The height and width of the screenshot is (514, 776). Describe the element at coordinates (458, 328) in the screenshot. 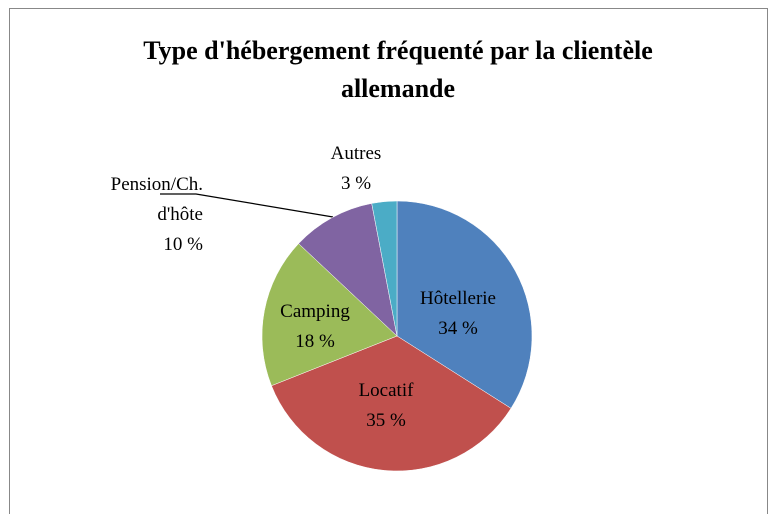

I see `value-label: 34 %` at that location.